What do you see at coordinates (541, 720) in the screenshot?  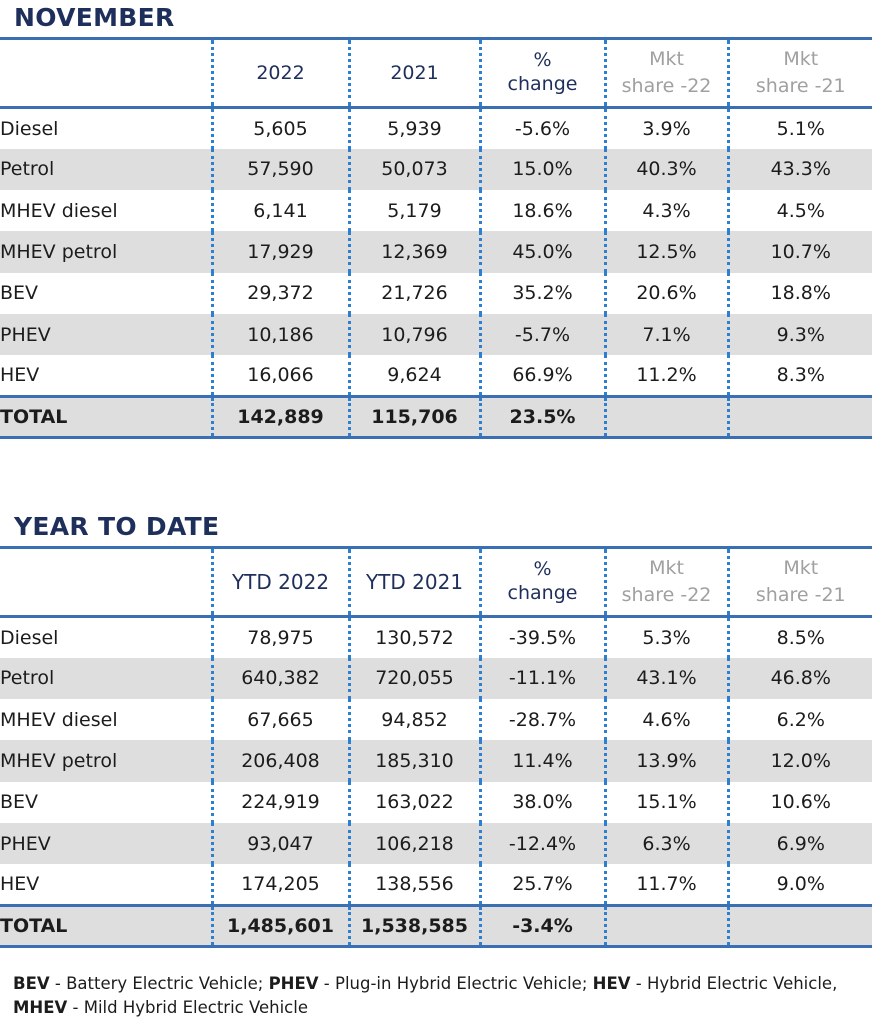 I see `cell-pct-change: -28.7%` at bounding box center [541, 720].